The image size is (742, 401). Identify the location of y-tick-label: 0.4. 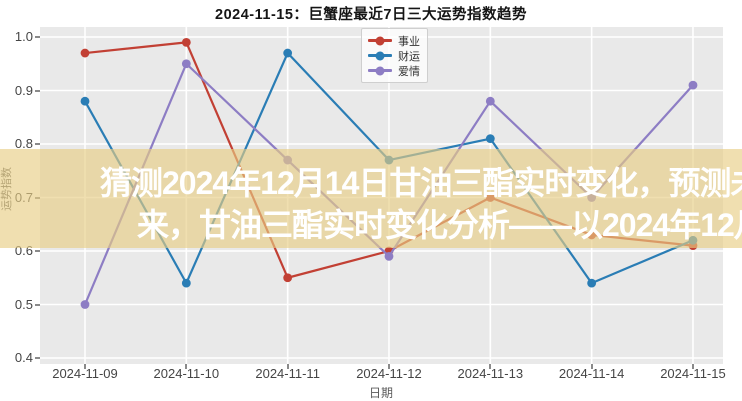
(23, 357).